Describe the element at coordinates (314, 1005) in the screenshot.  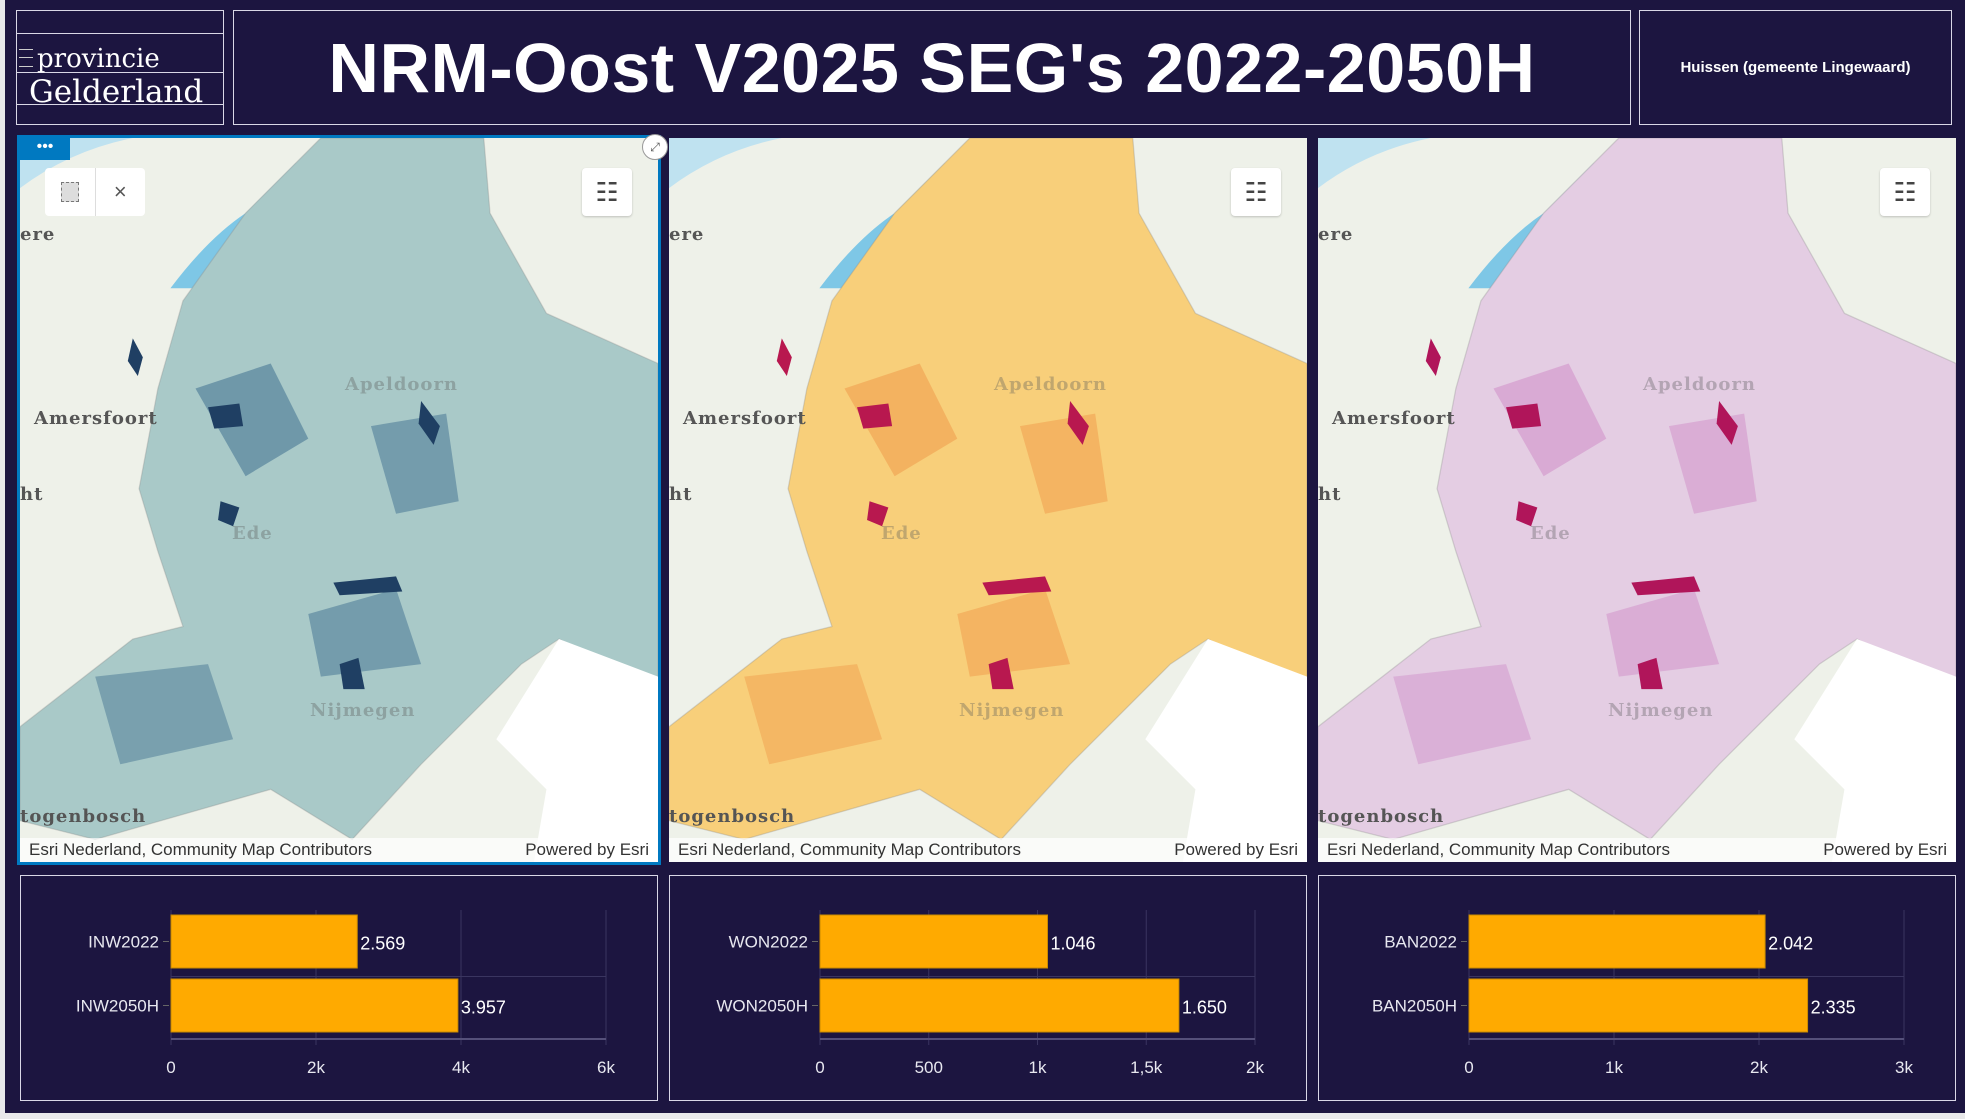
I see `bar-INW2050H` at that location.